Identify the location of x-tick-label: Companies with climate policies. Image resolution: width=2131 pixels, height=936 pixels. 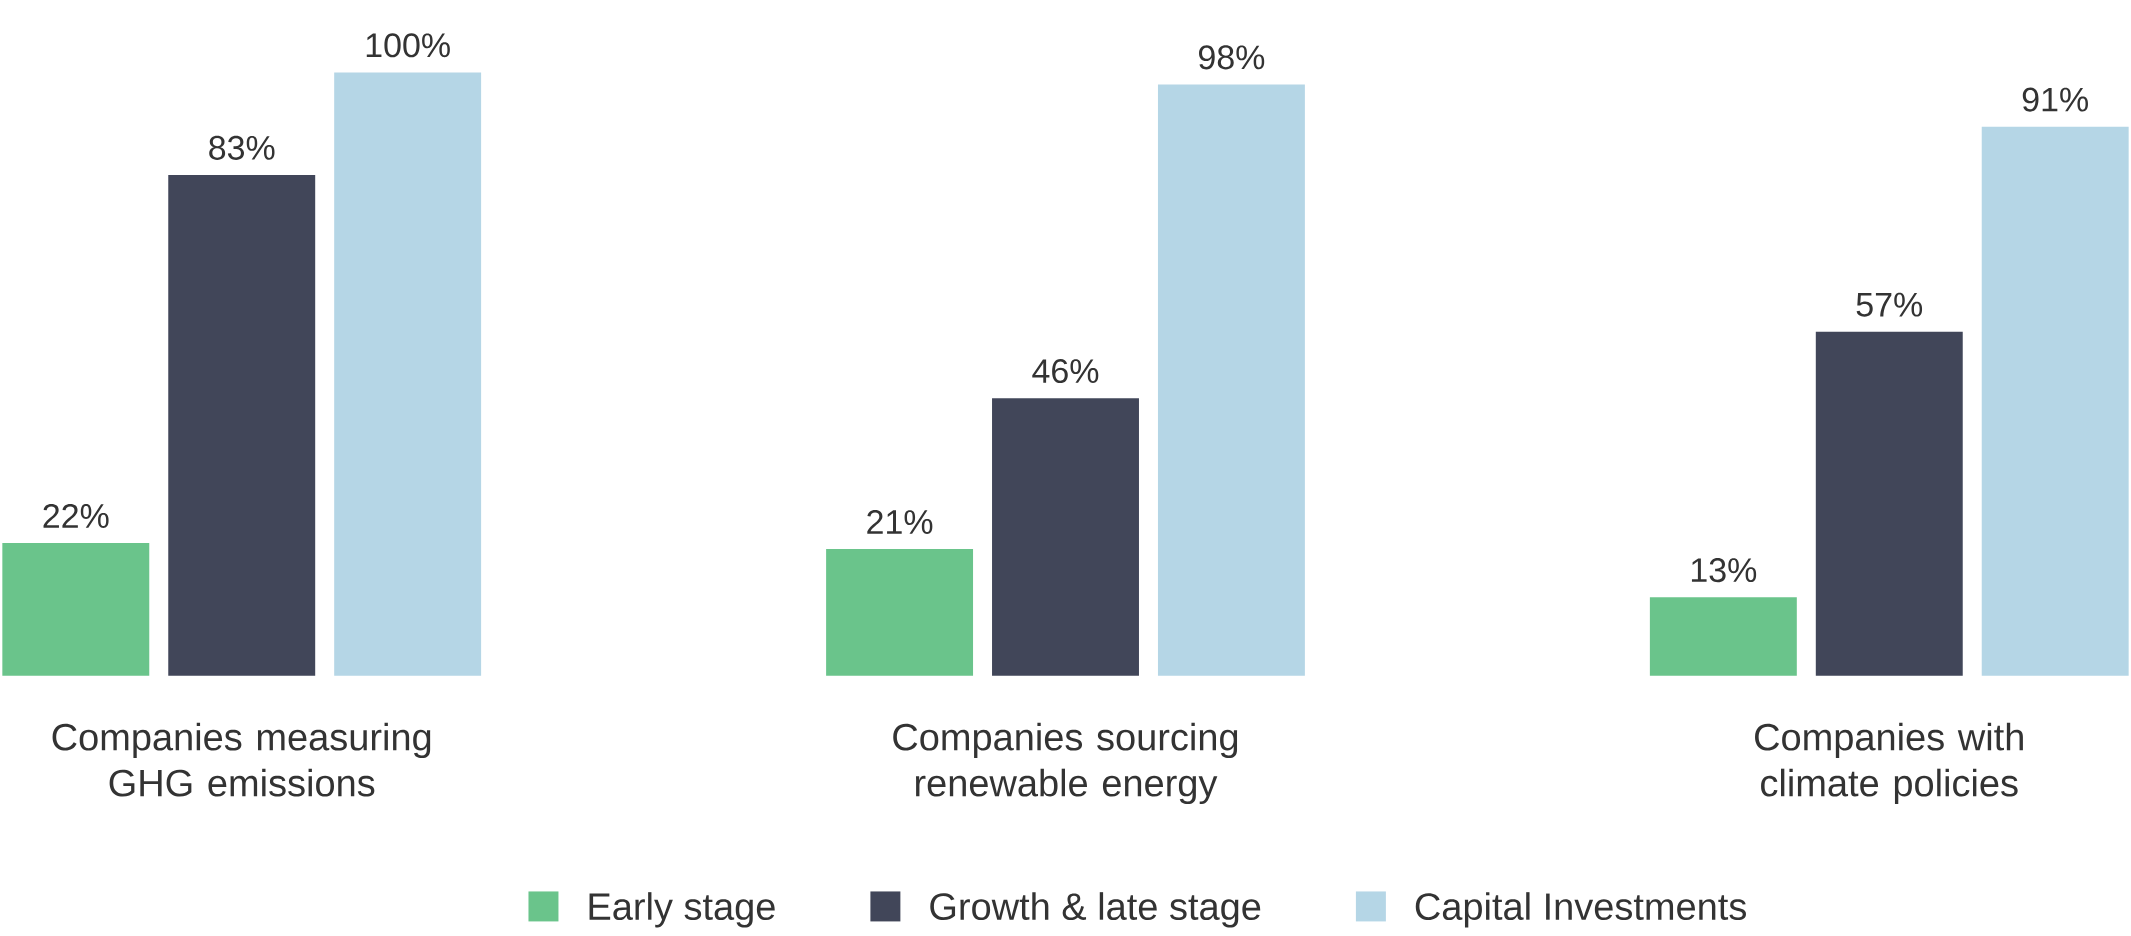
(1889, 763).